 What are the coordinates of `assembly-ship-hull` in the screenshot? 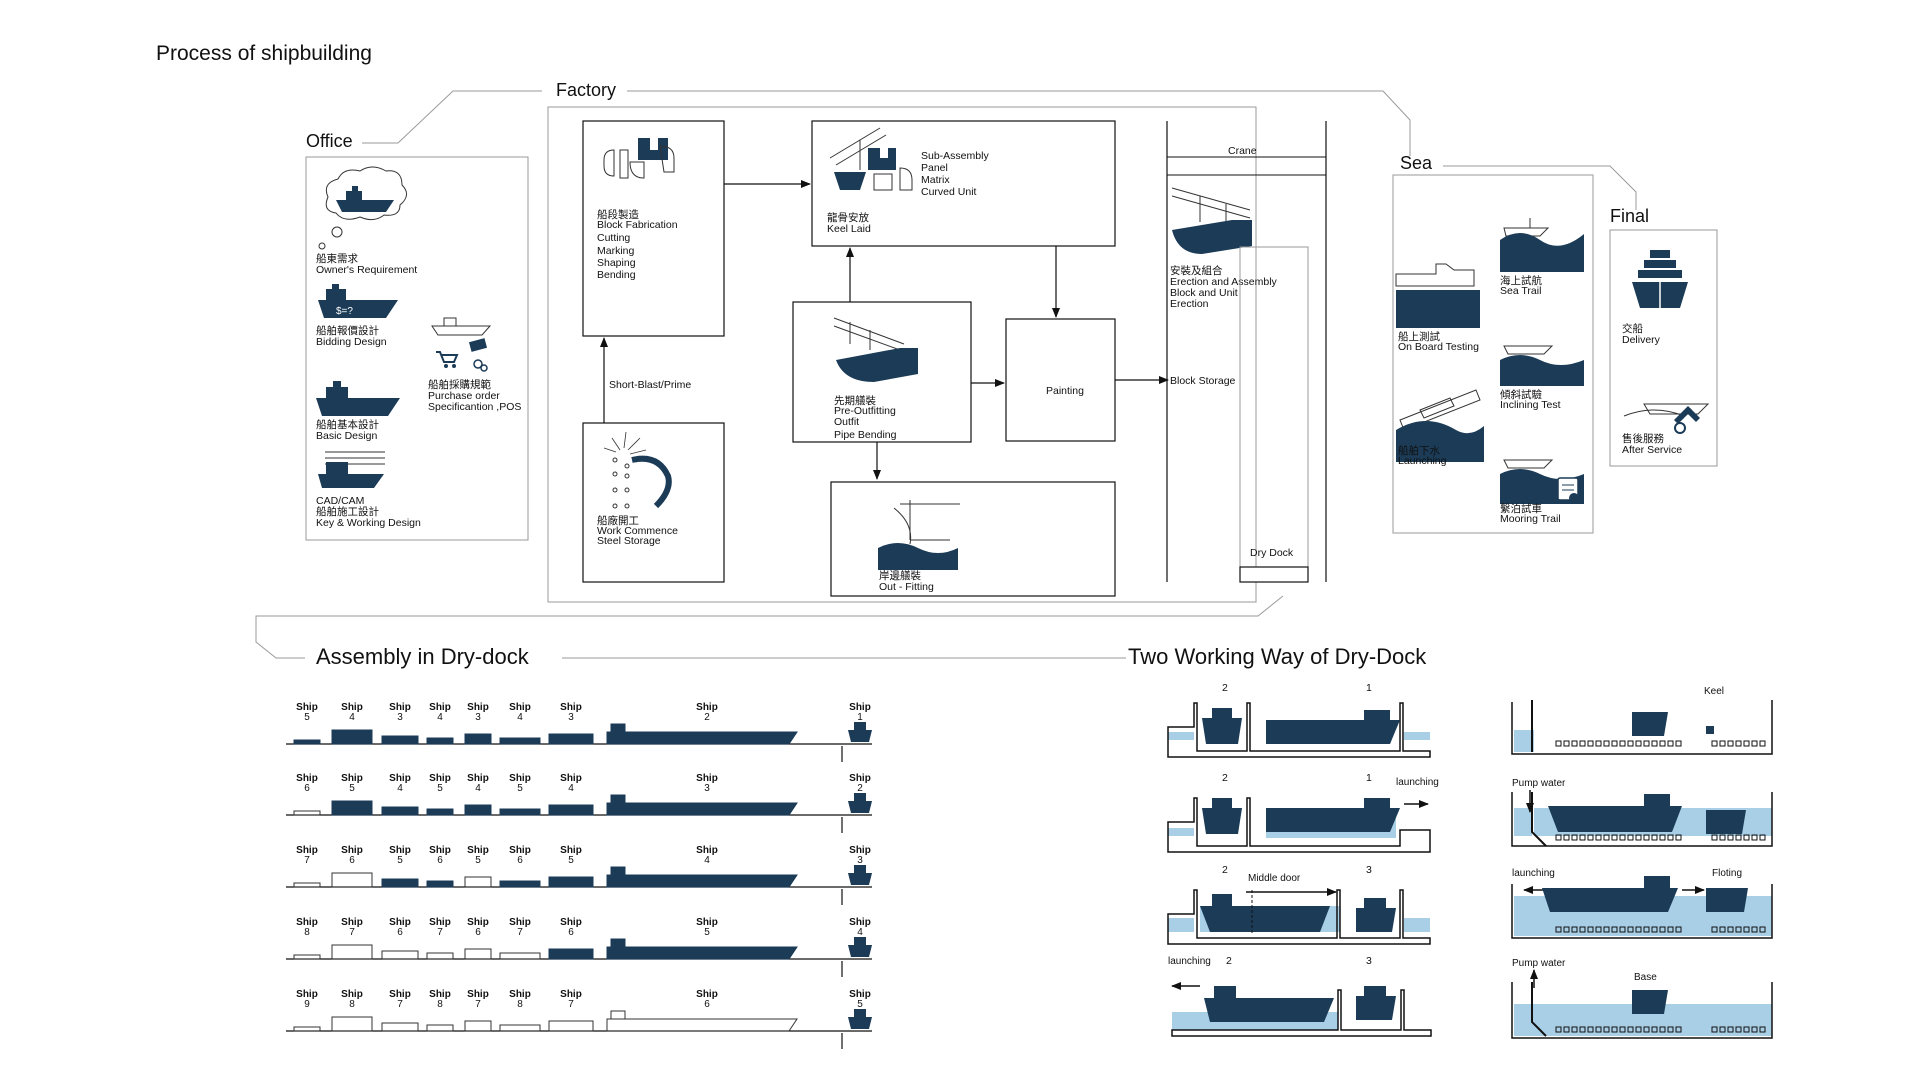 It's located at (702, 738).